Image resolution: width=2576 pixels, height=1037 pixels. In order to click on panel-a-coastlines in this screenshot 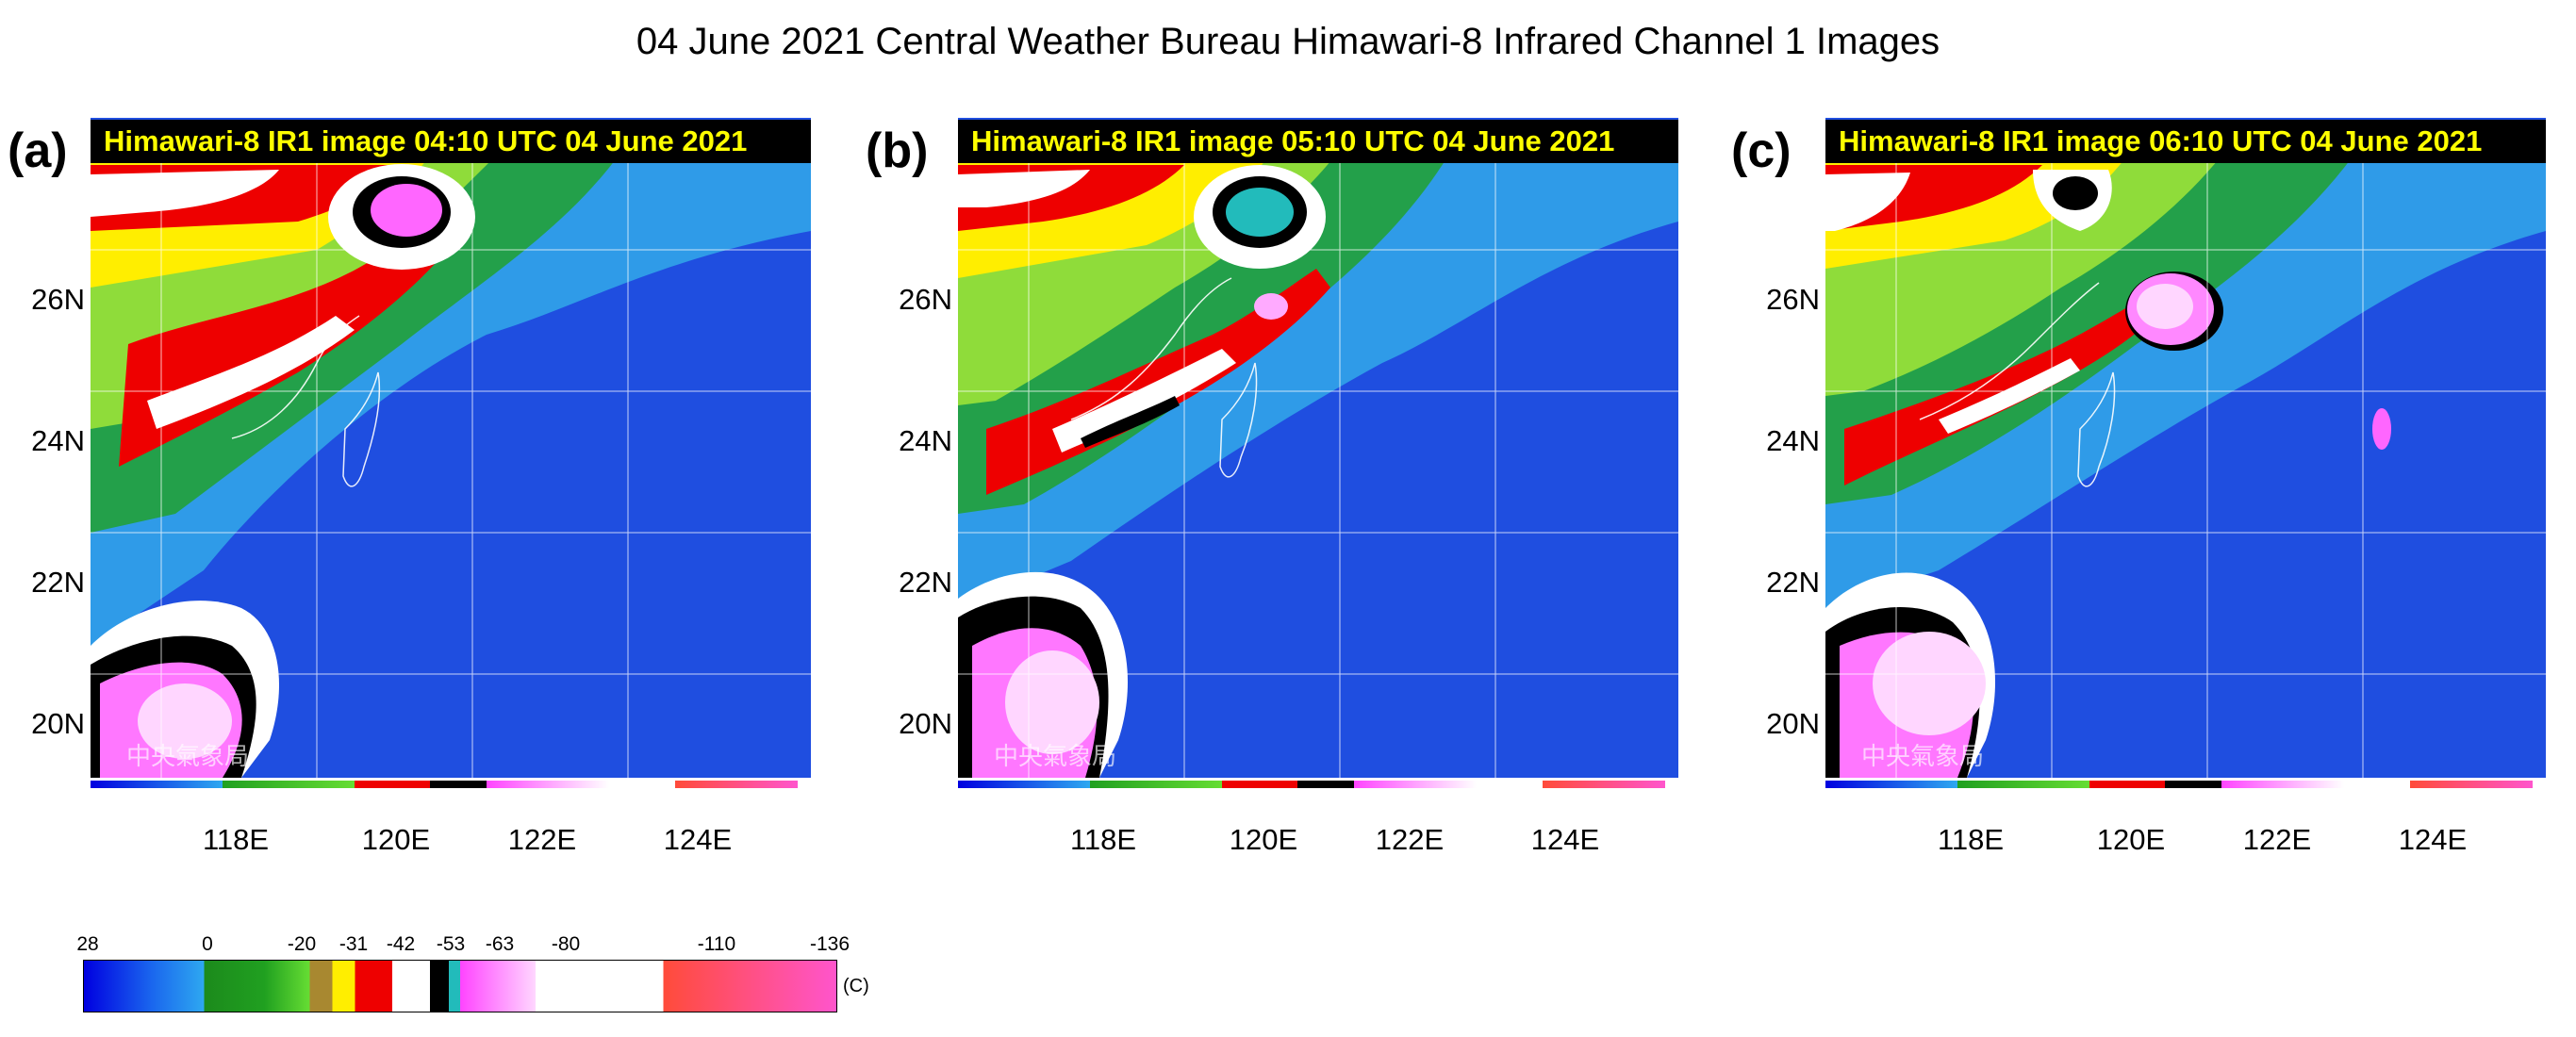, I will do `click(306, 401)`.